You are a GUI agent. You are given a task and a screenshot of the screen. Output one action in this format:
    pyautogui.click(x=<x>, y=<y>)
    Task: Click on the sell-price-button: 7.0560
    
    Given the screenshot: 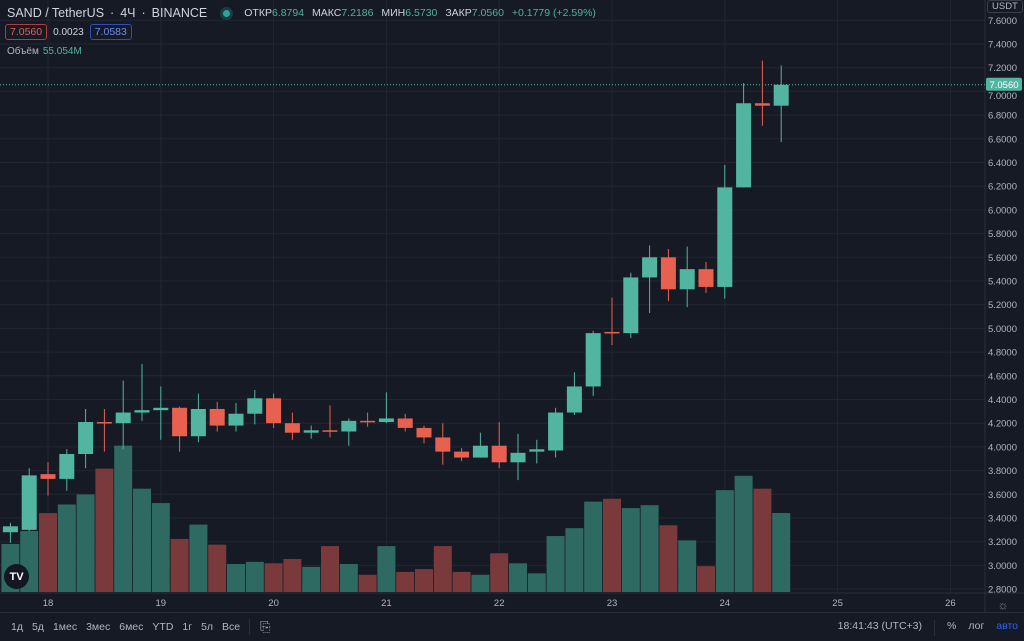 What is the action you would take?
    pyautogui.click(x=26, y=32)
    